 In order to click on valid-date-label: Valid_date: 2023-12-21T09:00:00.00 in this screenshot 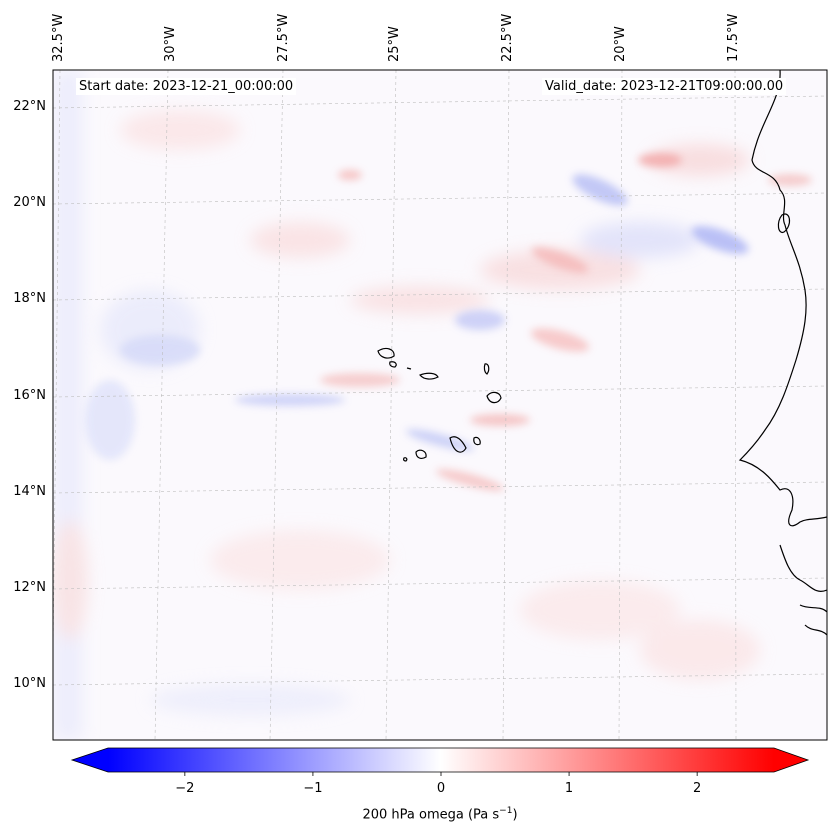, I will do `click(664, 86)`.